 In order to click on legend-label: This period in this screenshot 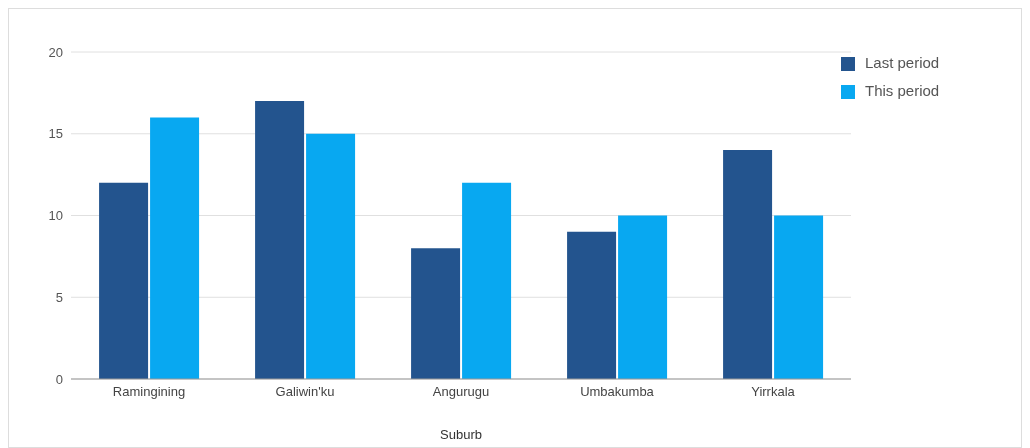, I will do `click(902, 90)`.